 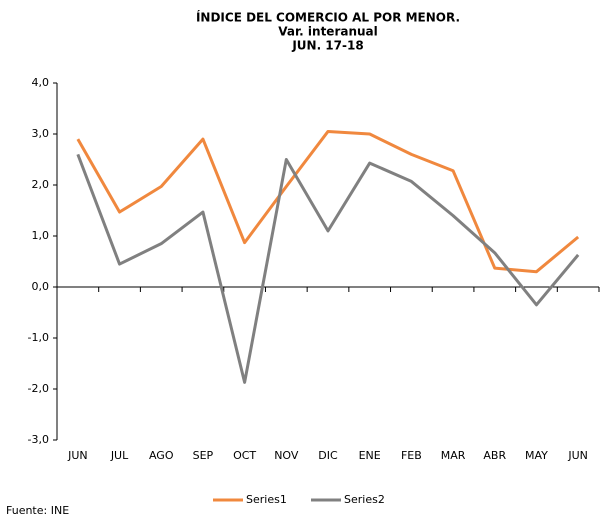 I want to click on chart-title: ÍNDICE DEL COMERCIO AL POR MENOR., so click(x=328, y=17).